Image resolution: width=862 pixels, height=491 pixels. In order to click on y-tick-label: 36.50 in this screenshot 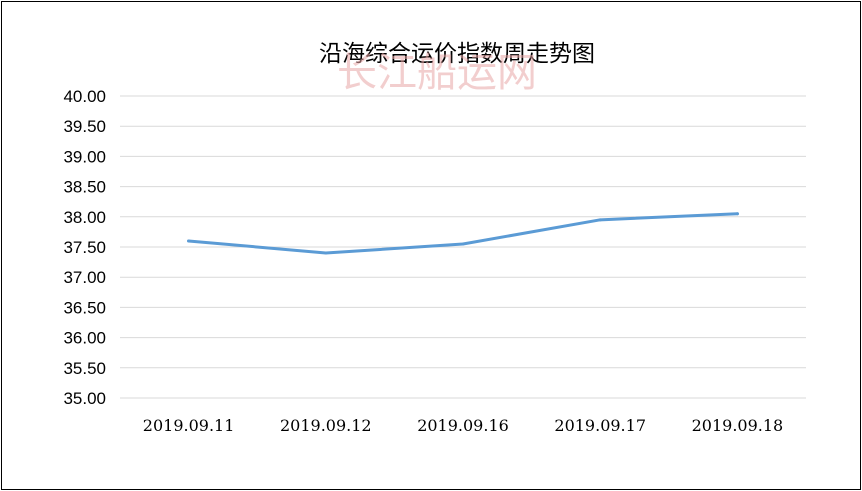, I will do `click(84, 307)`.